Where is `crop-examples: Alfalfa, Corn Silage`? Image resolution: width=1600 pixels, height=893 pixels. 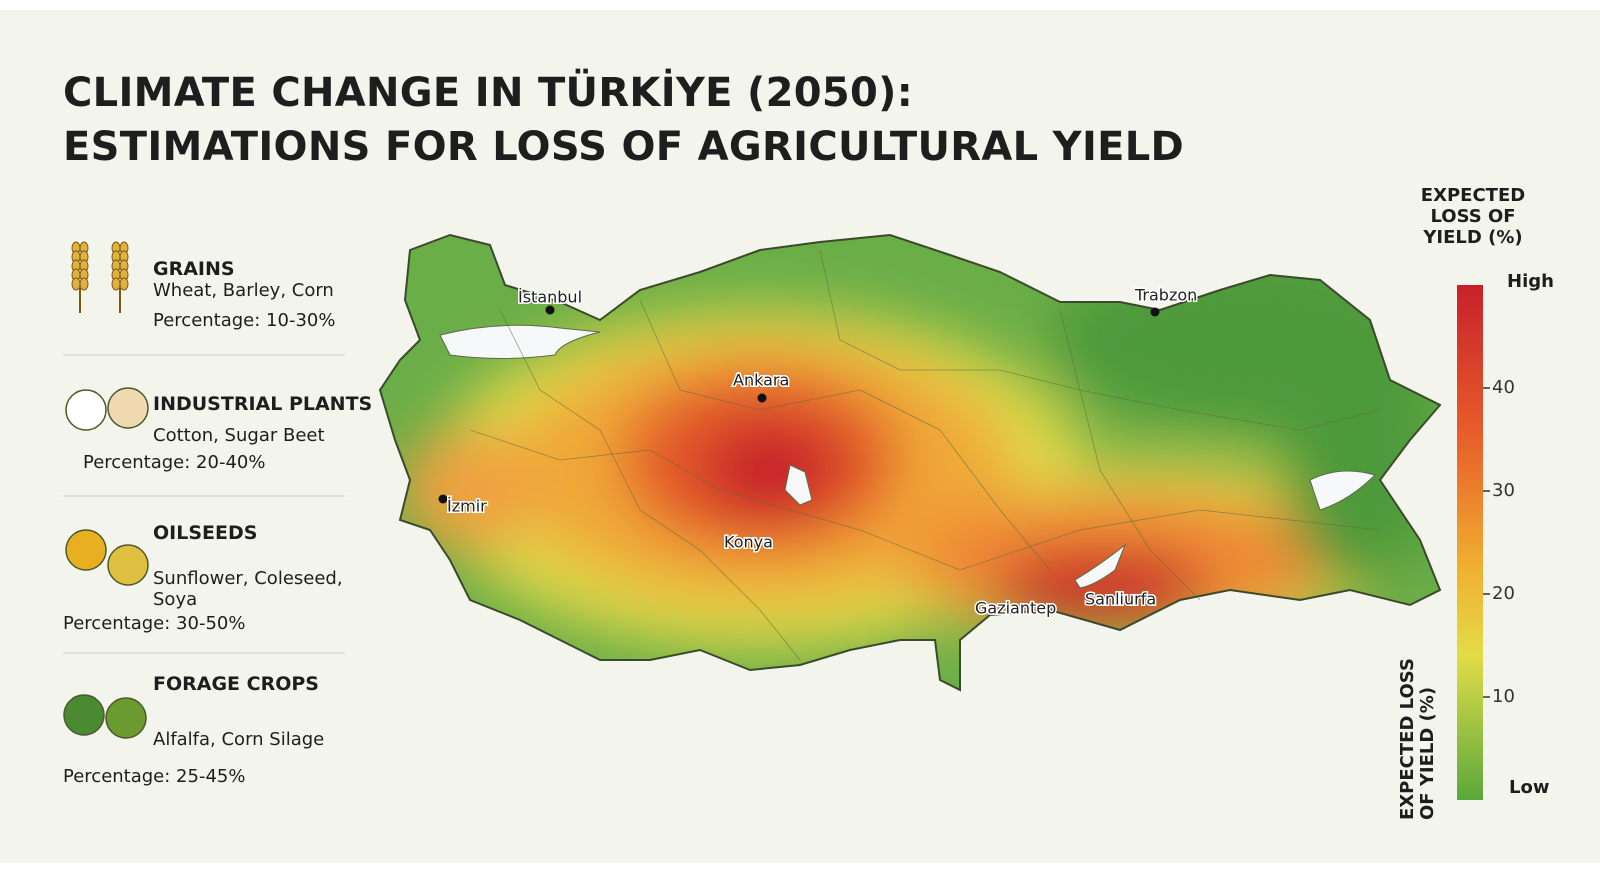 crop-examples: Alfalfa, Corn Silage is located at coordinates (239, 739).